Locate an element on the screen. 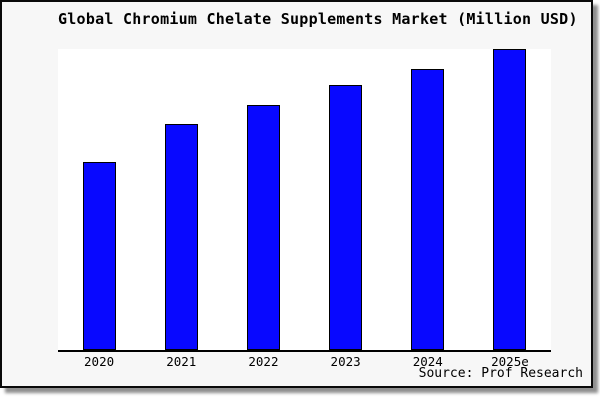 This screenshot has width=600, height=400. bar-2025e is located at coordinates (510, 199).